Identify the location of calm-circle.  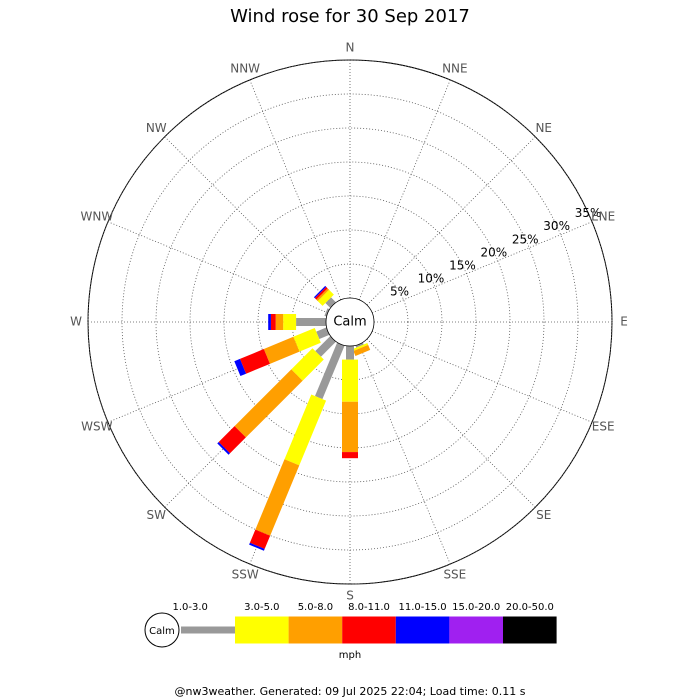
(350, 322).